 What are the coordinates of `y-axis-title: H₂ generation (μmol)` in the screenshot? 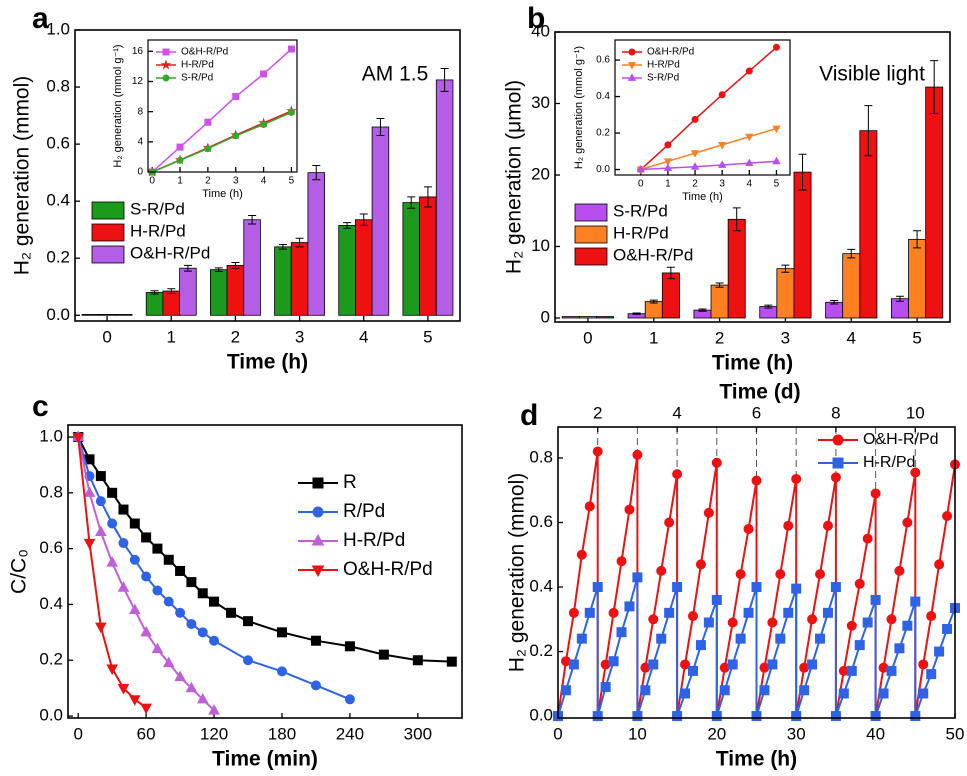 It's located at (514, 177).